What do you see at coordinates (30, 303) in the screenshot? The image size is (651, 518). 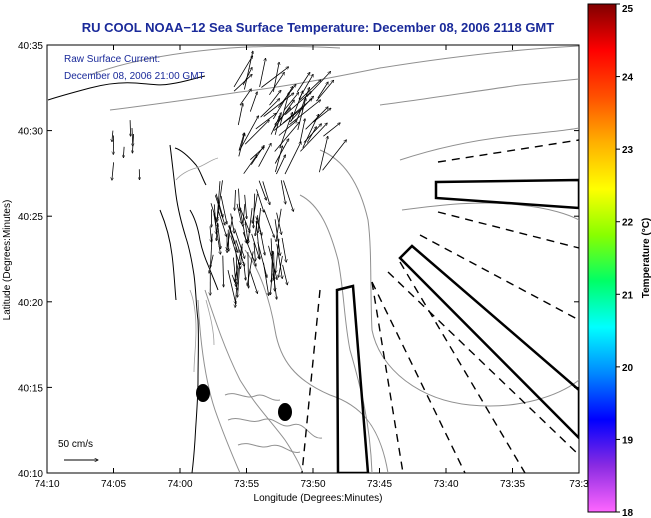 I see `y-tick-label: 40:20` at bounding box center [30, 303].